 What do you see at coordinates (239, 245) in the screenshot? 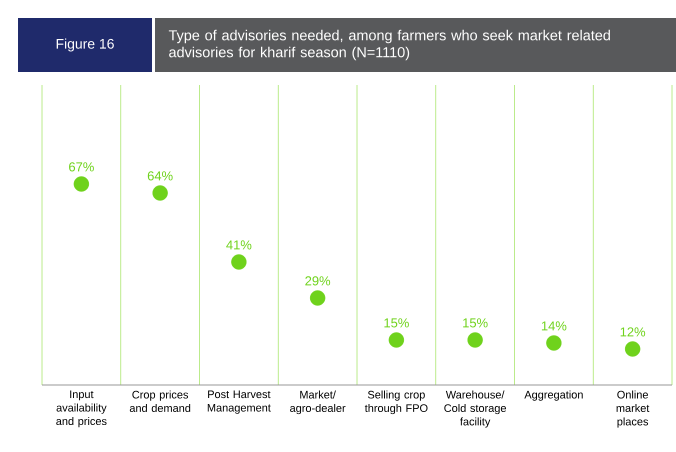
I see `data-label: 41%` at bounding box center [239, 245].